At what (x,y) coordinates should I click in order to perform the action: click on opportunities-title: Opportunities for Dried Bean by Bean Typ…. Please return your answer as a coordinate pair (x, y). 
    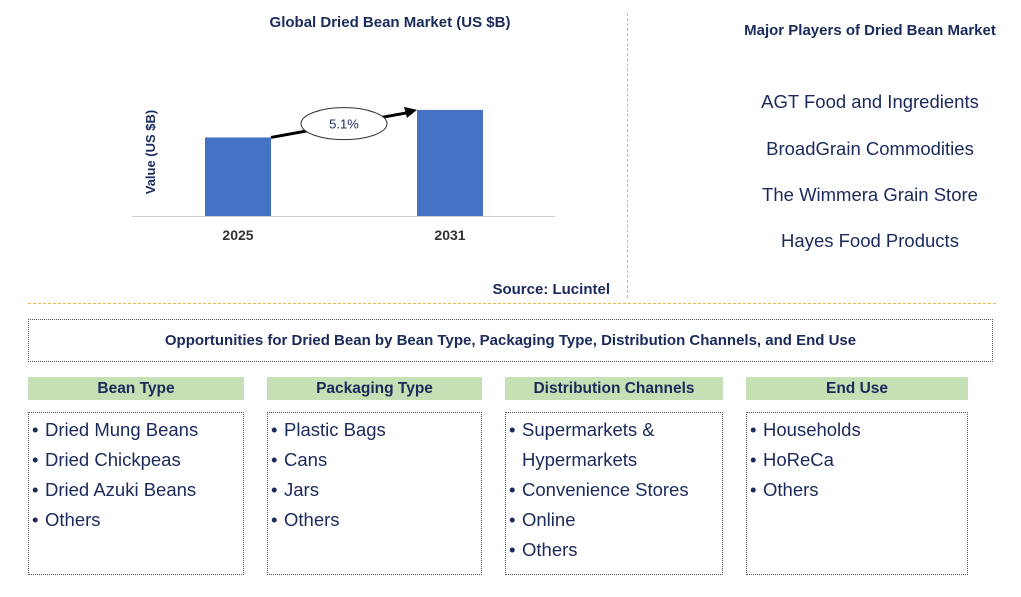
    Looking at the image, I should click on (510, 340).